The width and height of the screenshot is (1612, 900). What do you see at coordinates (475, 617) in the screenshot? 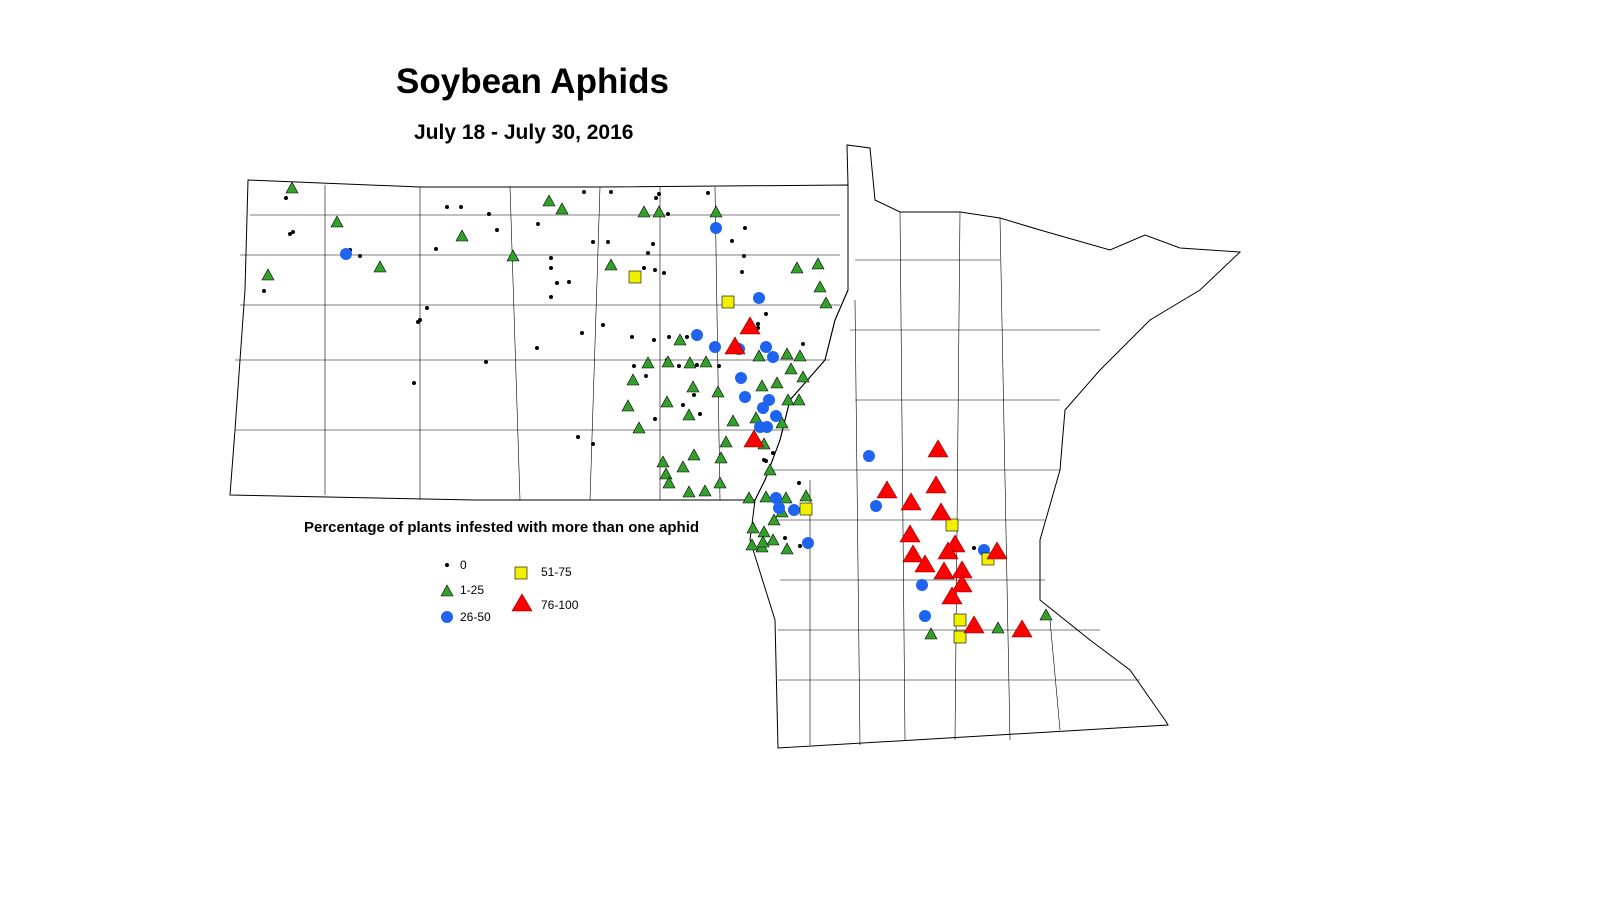
I see `legend-label-26-50: 26-50` at bounding box center [475, 617].